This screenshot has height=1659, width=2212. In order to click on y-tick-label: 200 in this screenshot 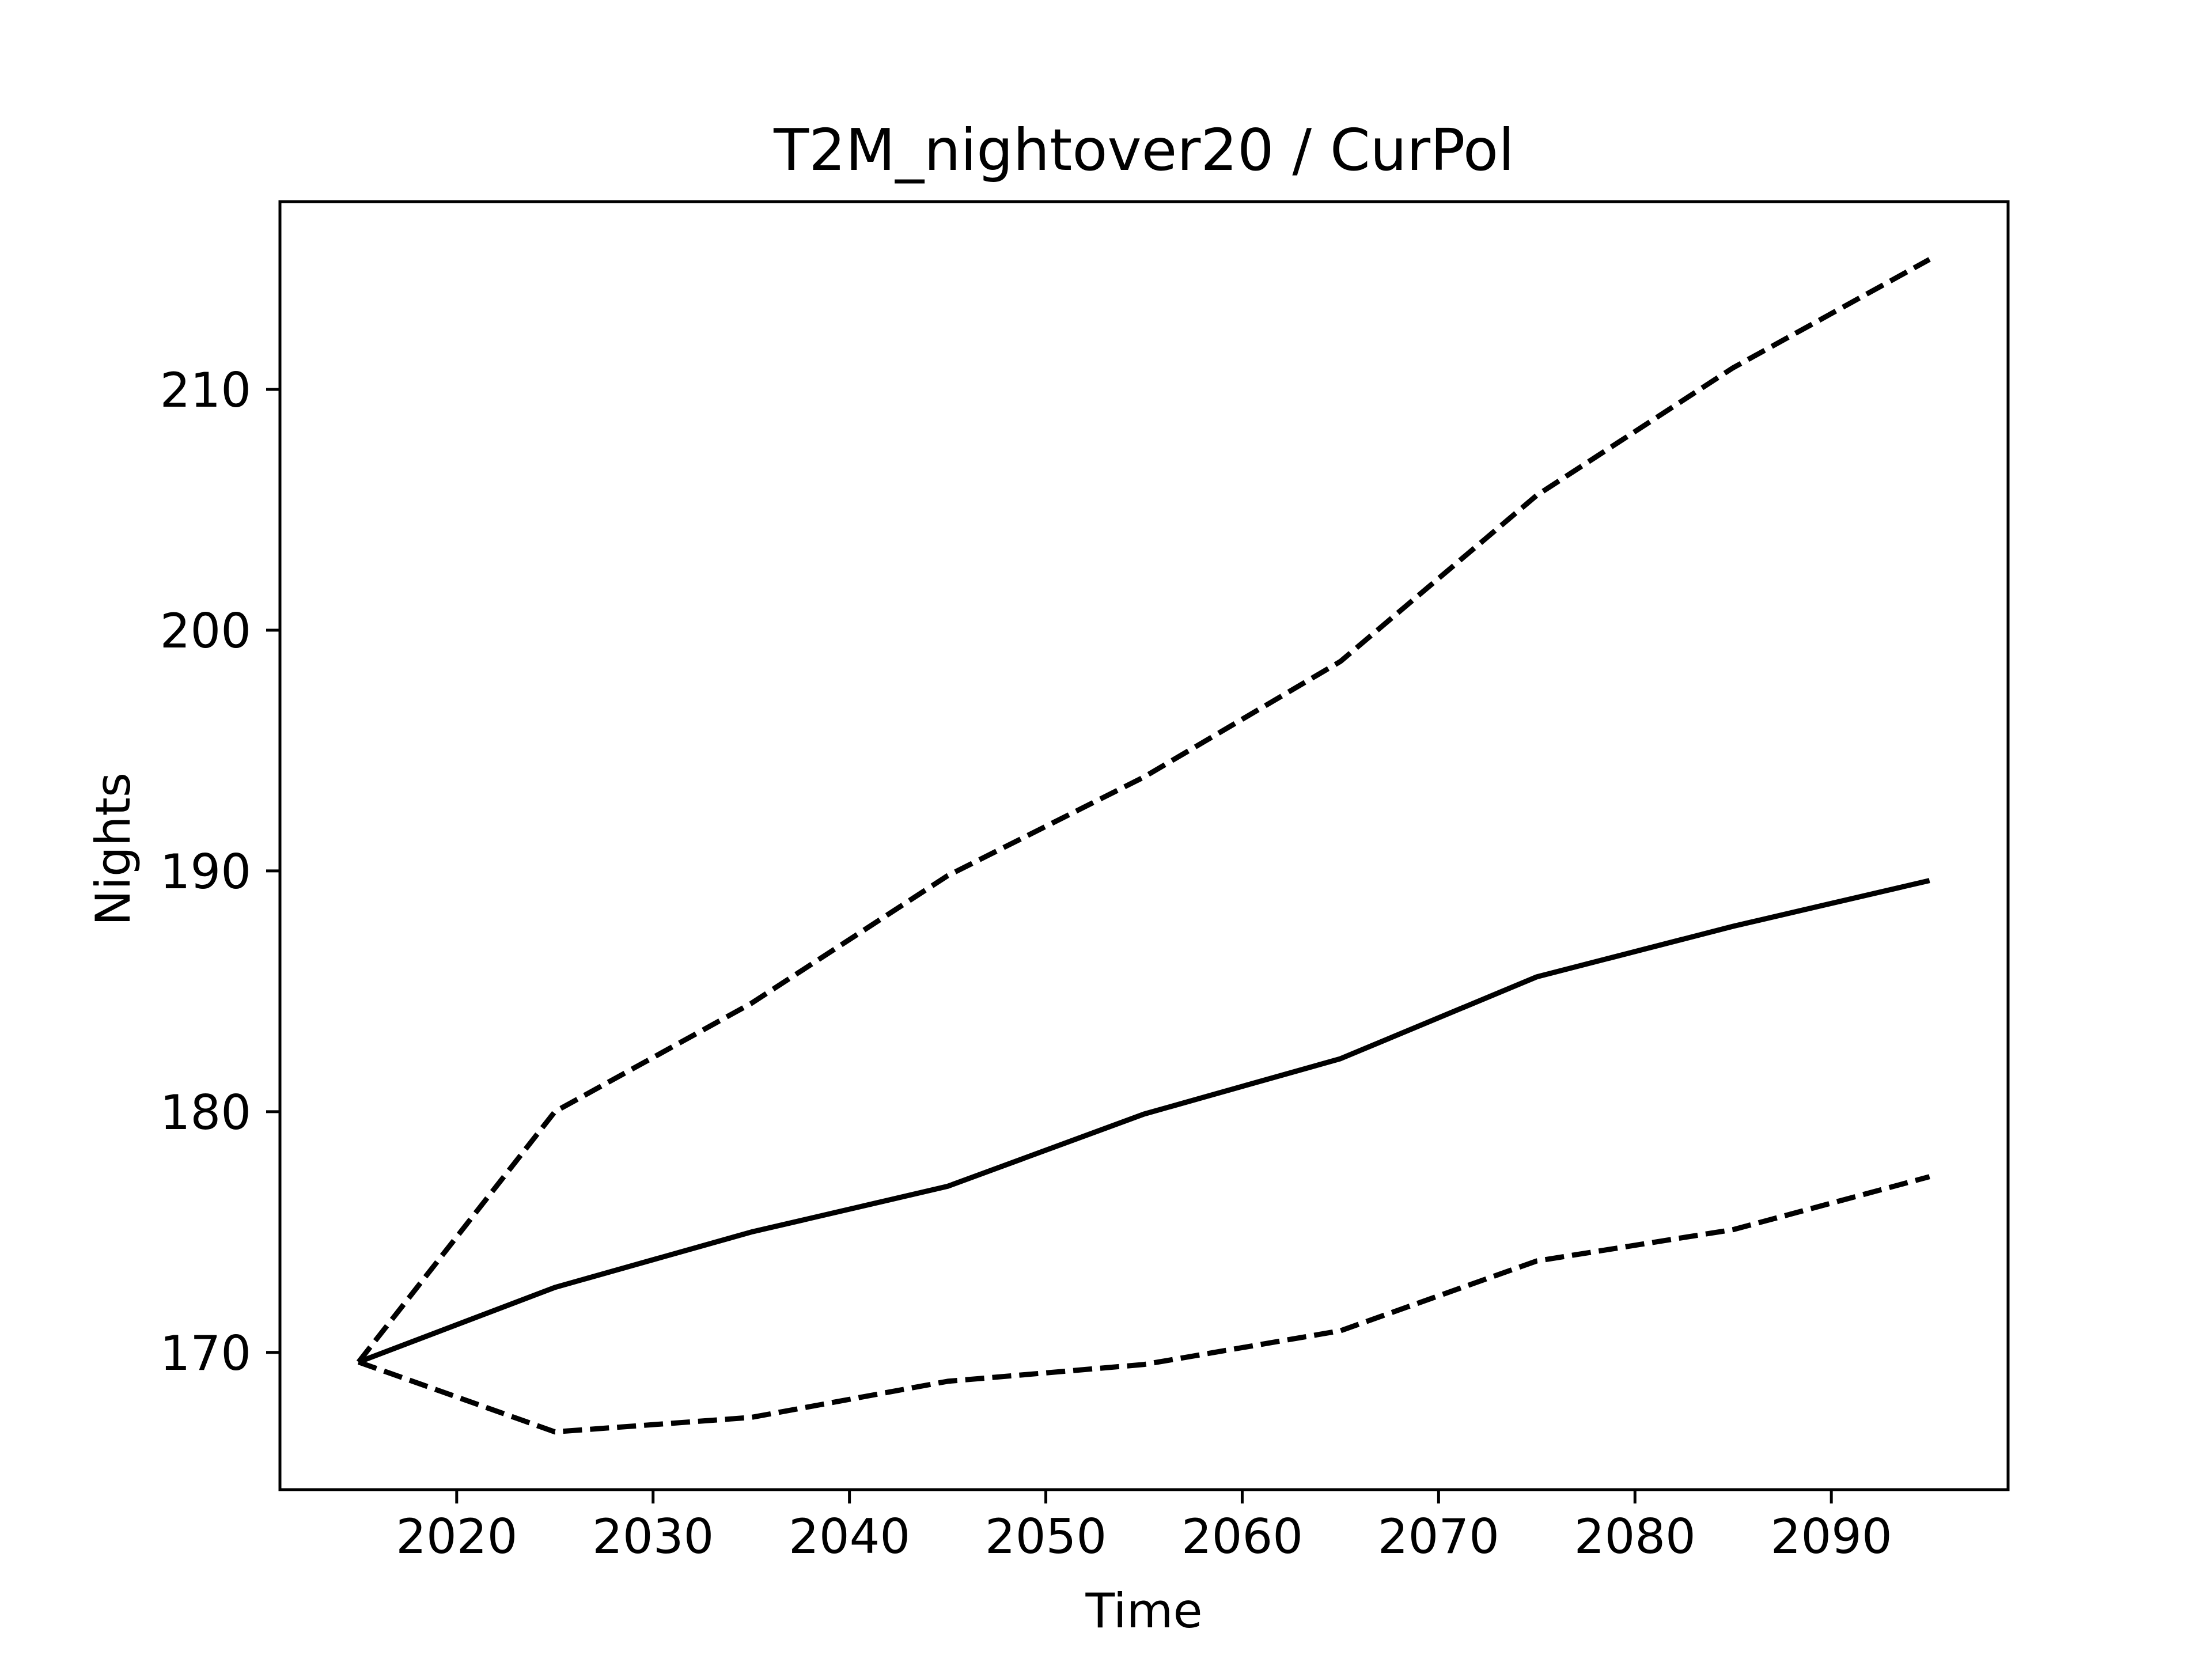, I will do `click(205, 631)`.